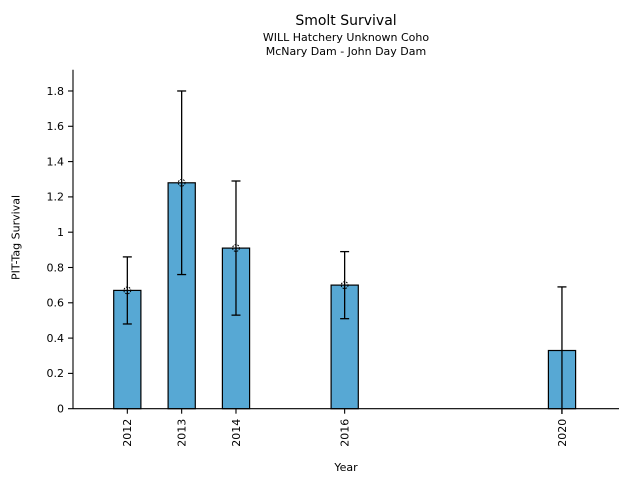 Image resolution: width=640 pixels, height=480 pixels. Describe the element at coordinates (56, 338) in the screenshot. I see `y-tick-label-0.4: 0.4` at that location.